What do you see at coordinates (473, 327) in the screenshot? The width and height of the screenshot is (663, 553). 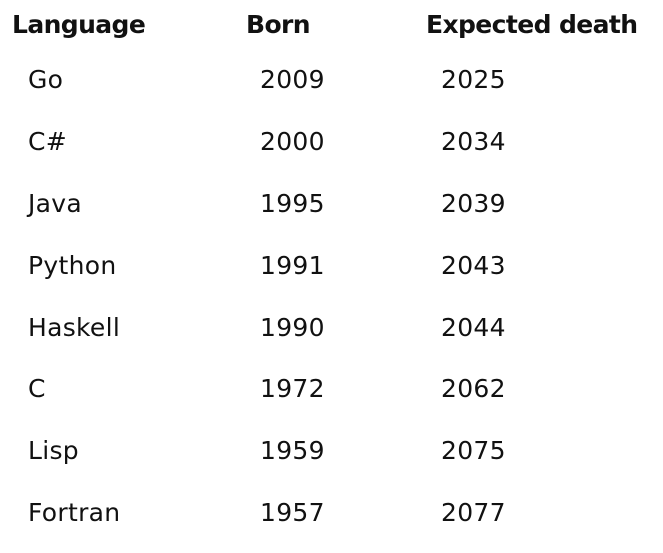 I see `expected-death-cell: 2044` at bounding box center [473, 327].